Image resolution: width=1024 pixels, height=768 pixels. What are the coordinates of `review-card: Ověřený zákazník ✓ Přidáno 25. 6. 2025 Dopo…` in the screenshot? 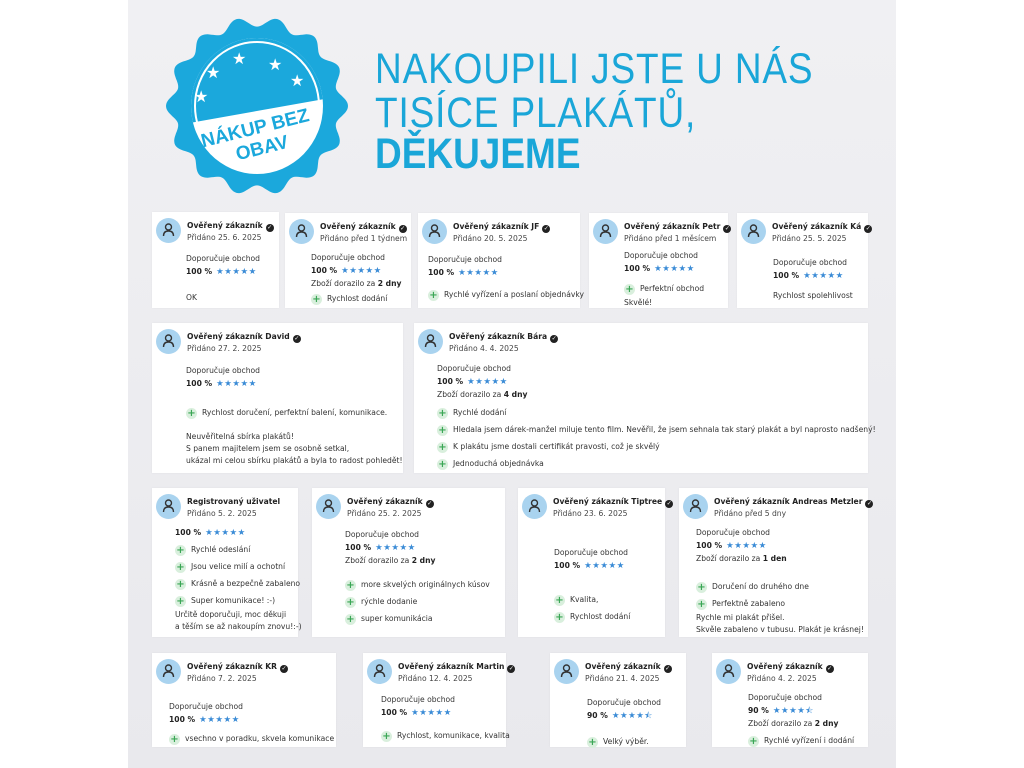 It's located at (215, 260).